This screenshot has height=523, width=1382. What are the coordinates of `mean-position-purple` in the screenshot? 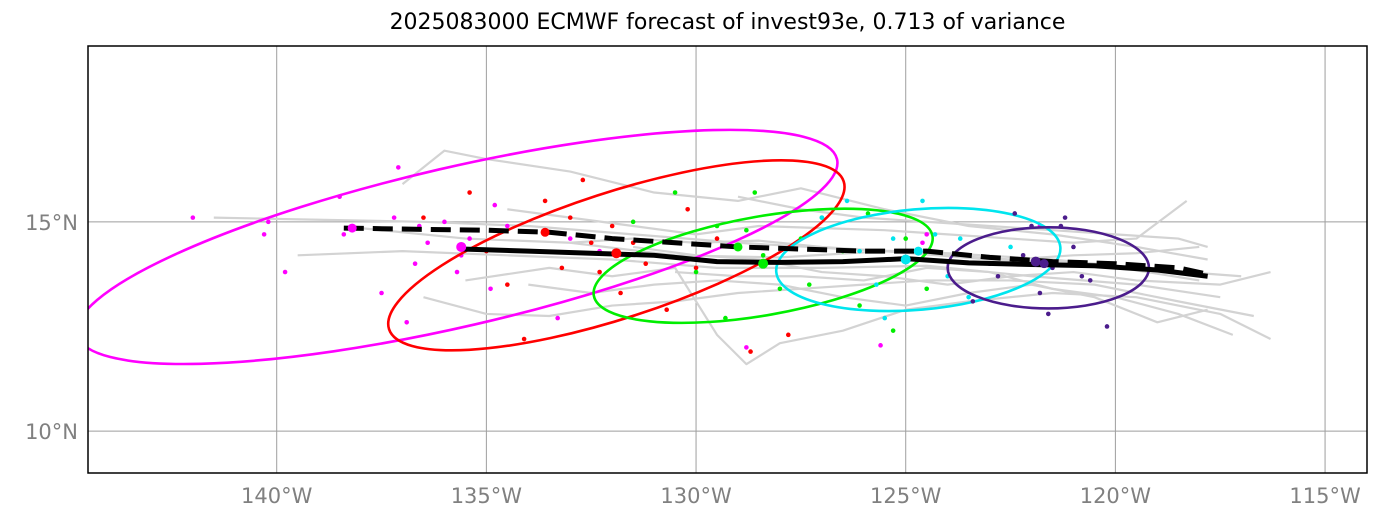 It's located at (1035, 261).